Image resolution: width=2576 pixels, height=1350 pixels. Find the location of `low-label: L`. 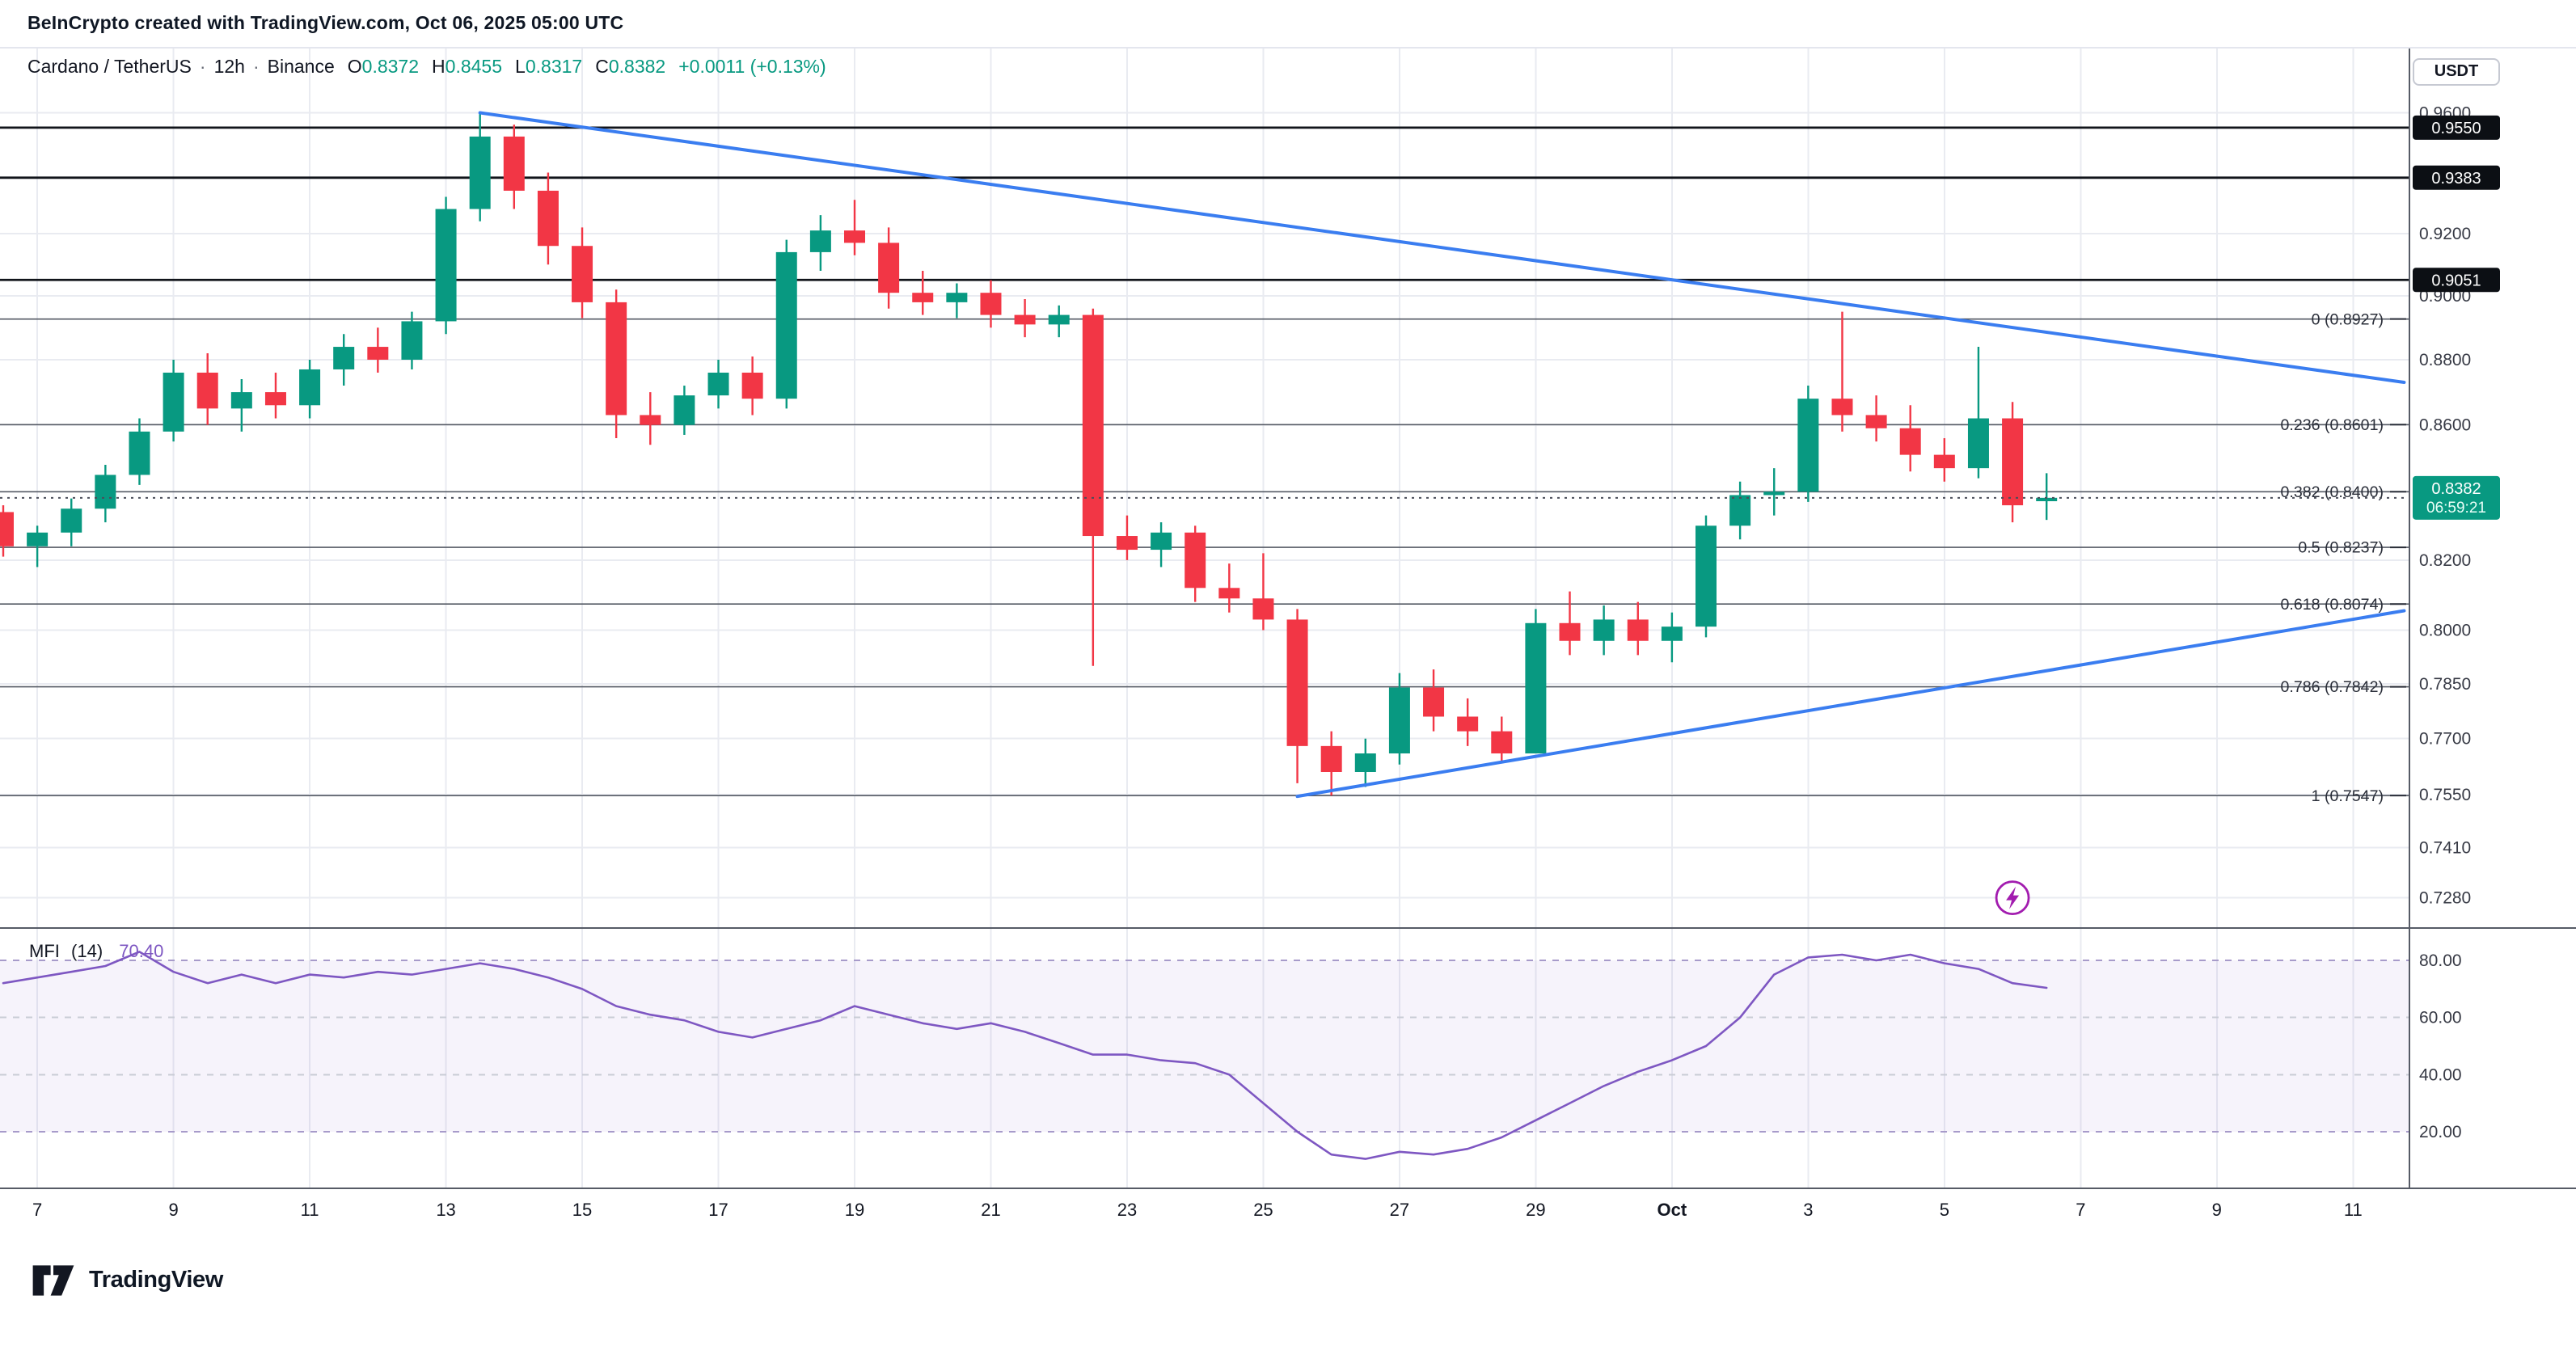

low-label: L is located at coordinates (520, 68).